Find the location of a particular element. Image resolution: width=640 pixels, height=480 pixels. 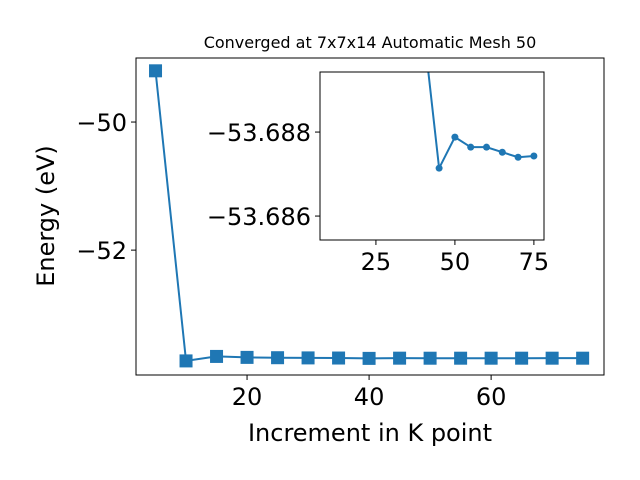

x-tick-label: 75 is located at coordinates (534, 262).